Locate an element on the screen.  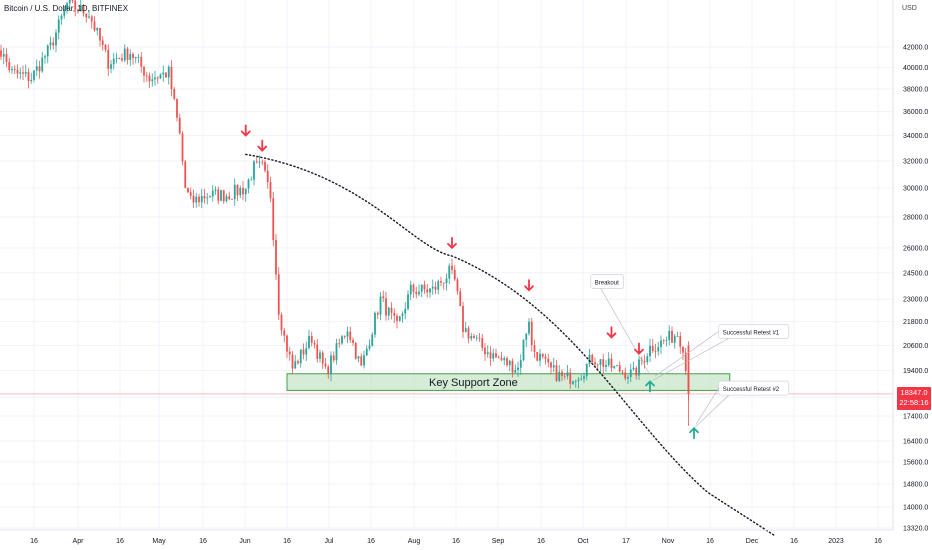
last-price-value: 18347.0 is located at coordinates (914, 392).